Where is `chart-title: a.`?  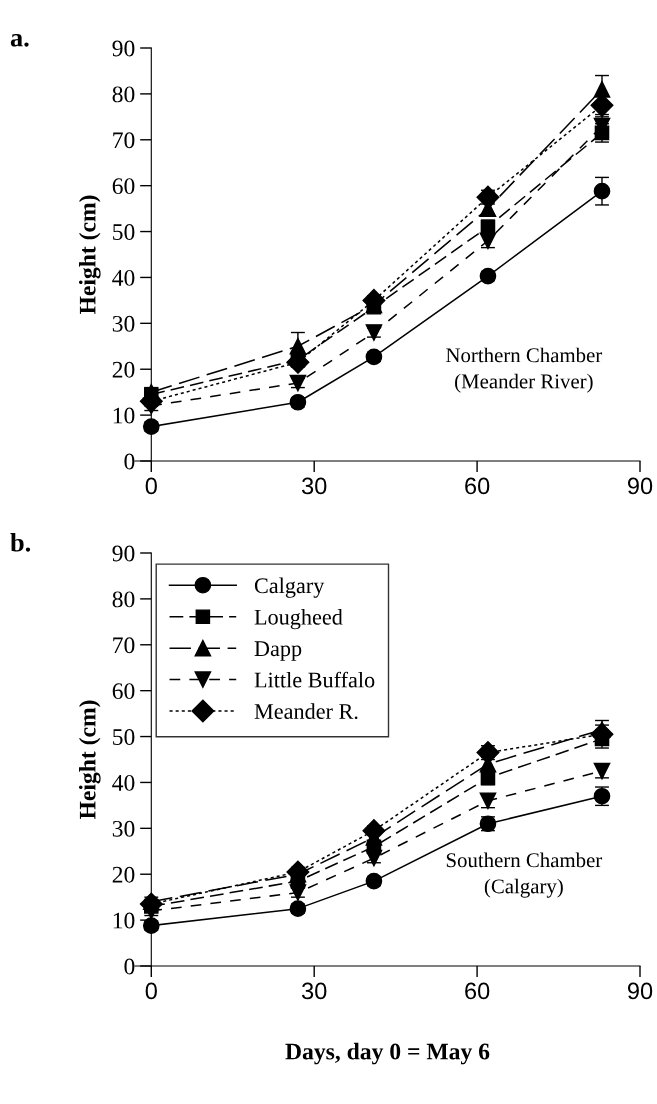 chart-title: a. is located at coordinates (19, 40).